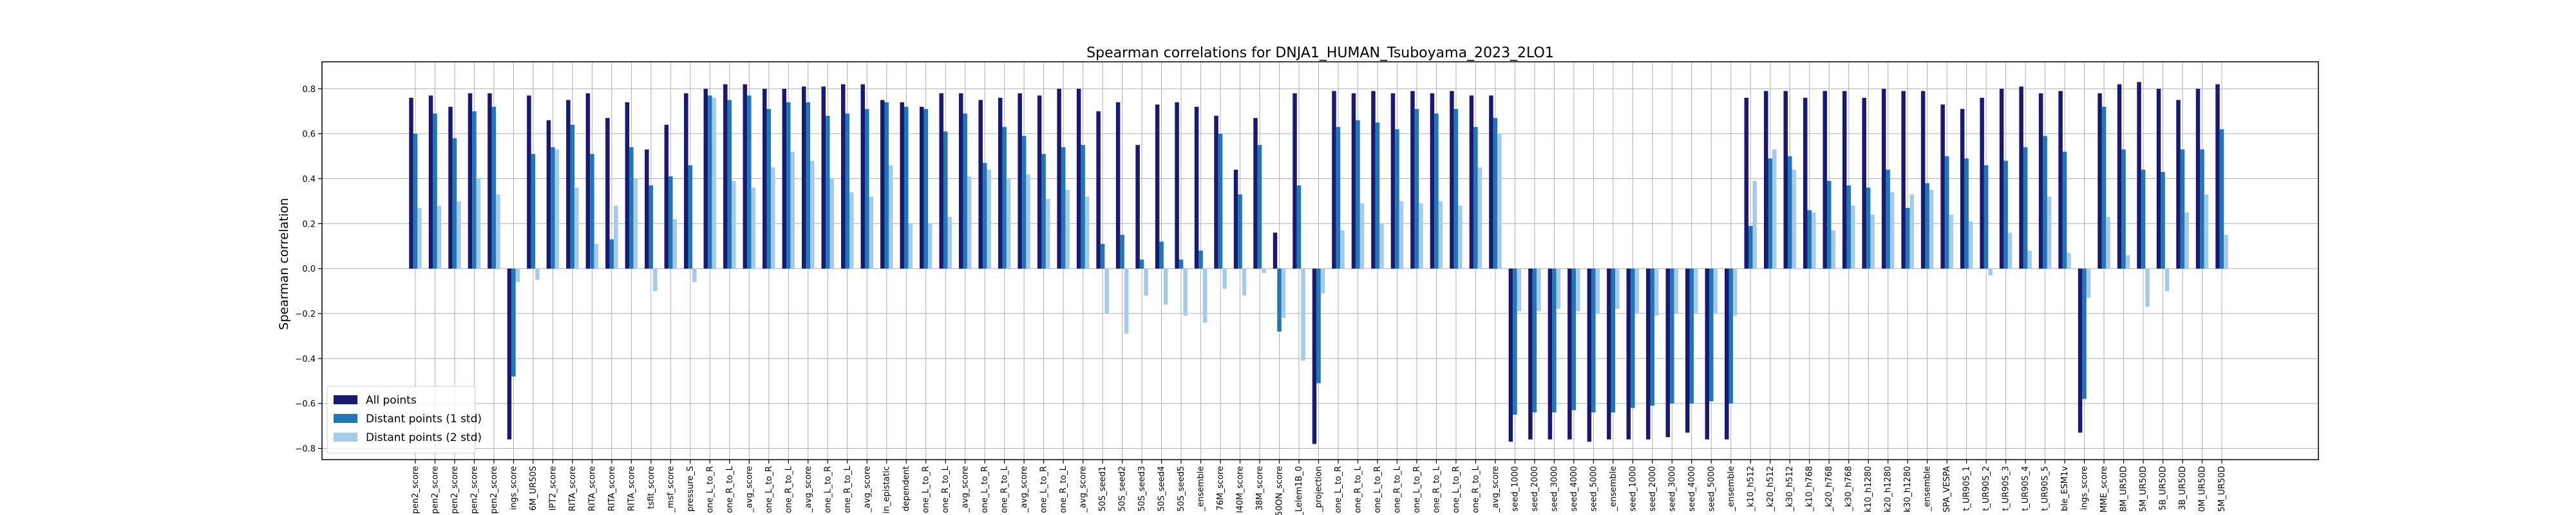  What do you see at coordinates (1240, 489) in the screenshot?
I see `x-tick-label: l40M_score` at bounding box center [1240, 489].